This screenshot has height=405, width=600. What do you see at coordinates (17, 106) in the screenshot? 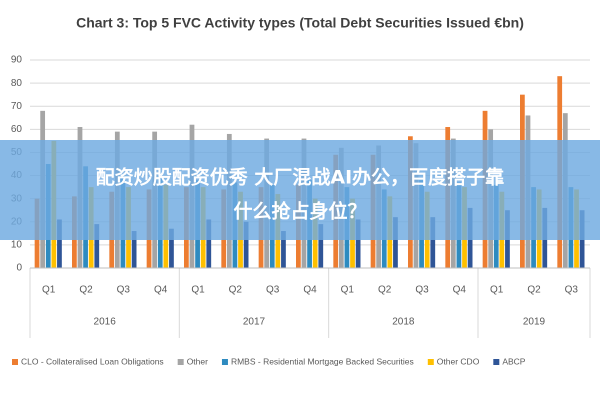
I see `y-tick-label: 70` at bounding box center [17, 106].